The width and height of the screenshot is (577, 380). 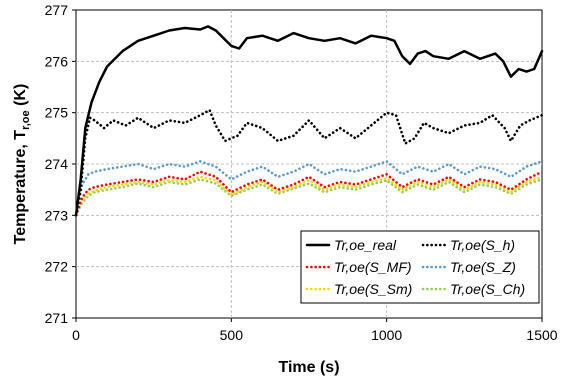 What do you see at coordinates (20, 97) in the screenshot?
I see `y-axis-title-unit: (K)` at bounding box center [20, 97].